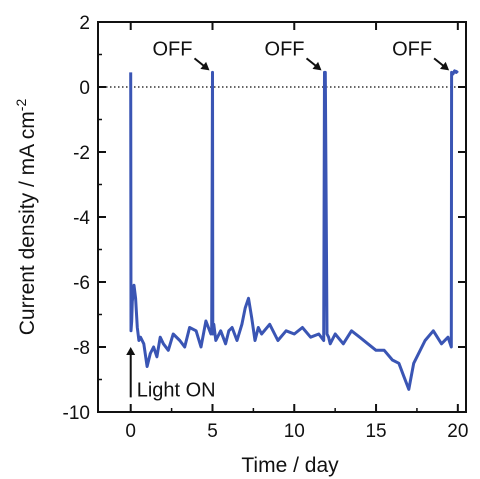 The image size is (480, 479). I want to click on x-tick-label: 10, so click(294, 431).